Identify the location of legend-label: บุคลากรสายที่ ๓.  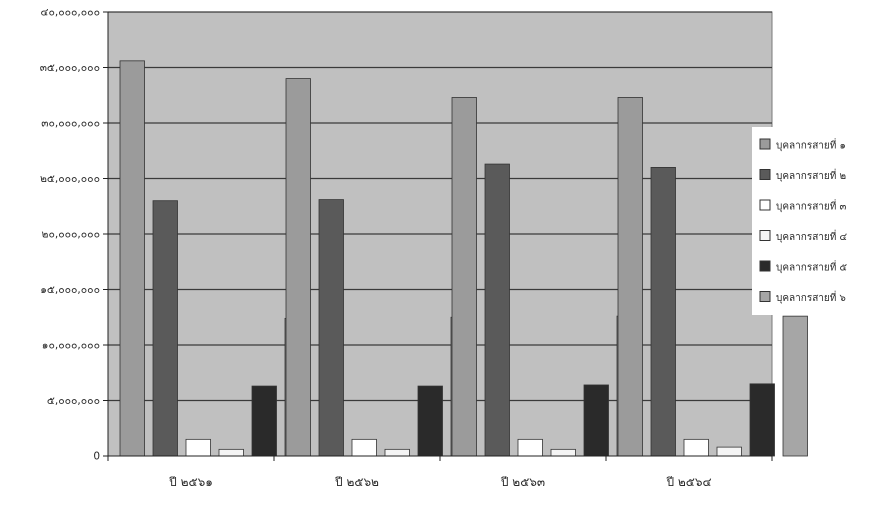
(811, 206).